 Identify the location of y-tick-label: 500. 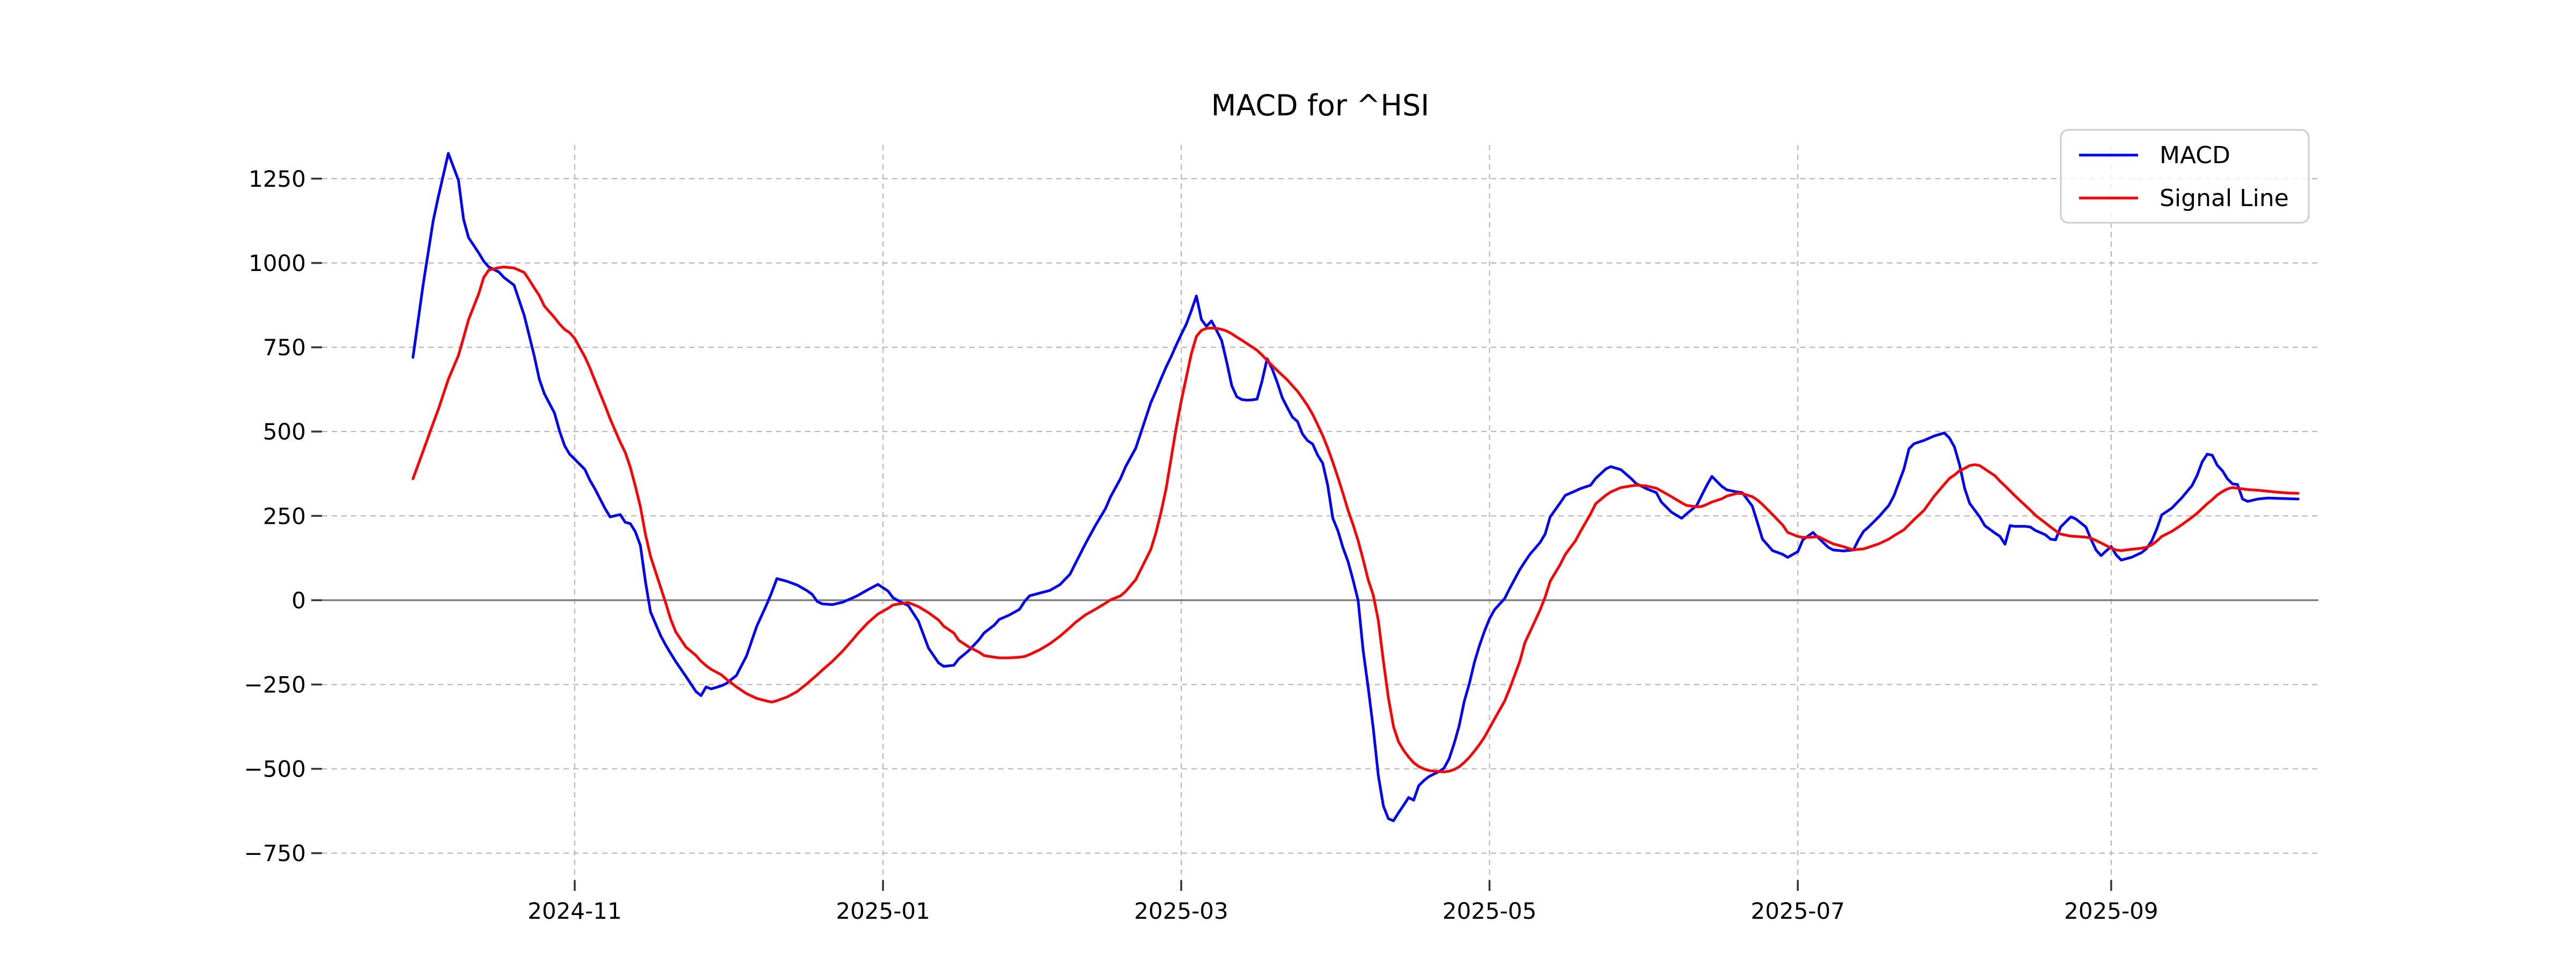
(284, 432).